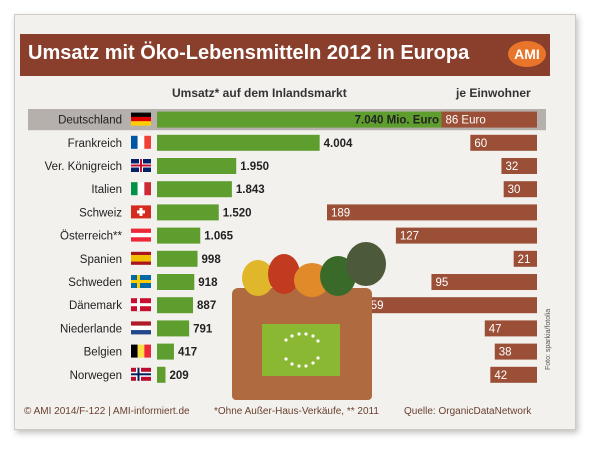 The height and width of the screenshot is (452, 596). I want to click on sales-value-label: 7.040 Mio. Euro, so click(397, 121).